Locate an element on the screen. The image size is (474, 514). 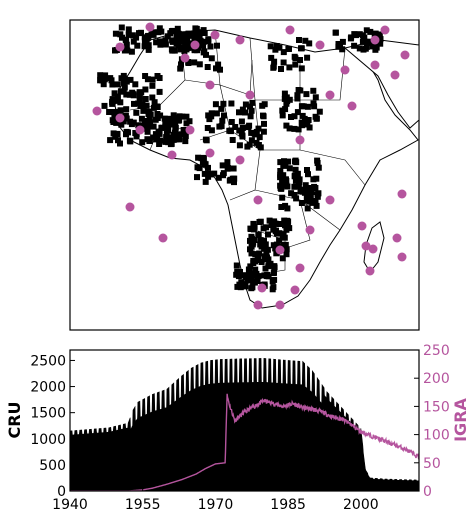
igra-series is located at coordinates (244, 442).